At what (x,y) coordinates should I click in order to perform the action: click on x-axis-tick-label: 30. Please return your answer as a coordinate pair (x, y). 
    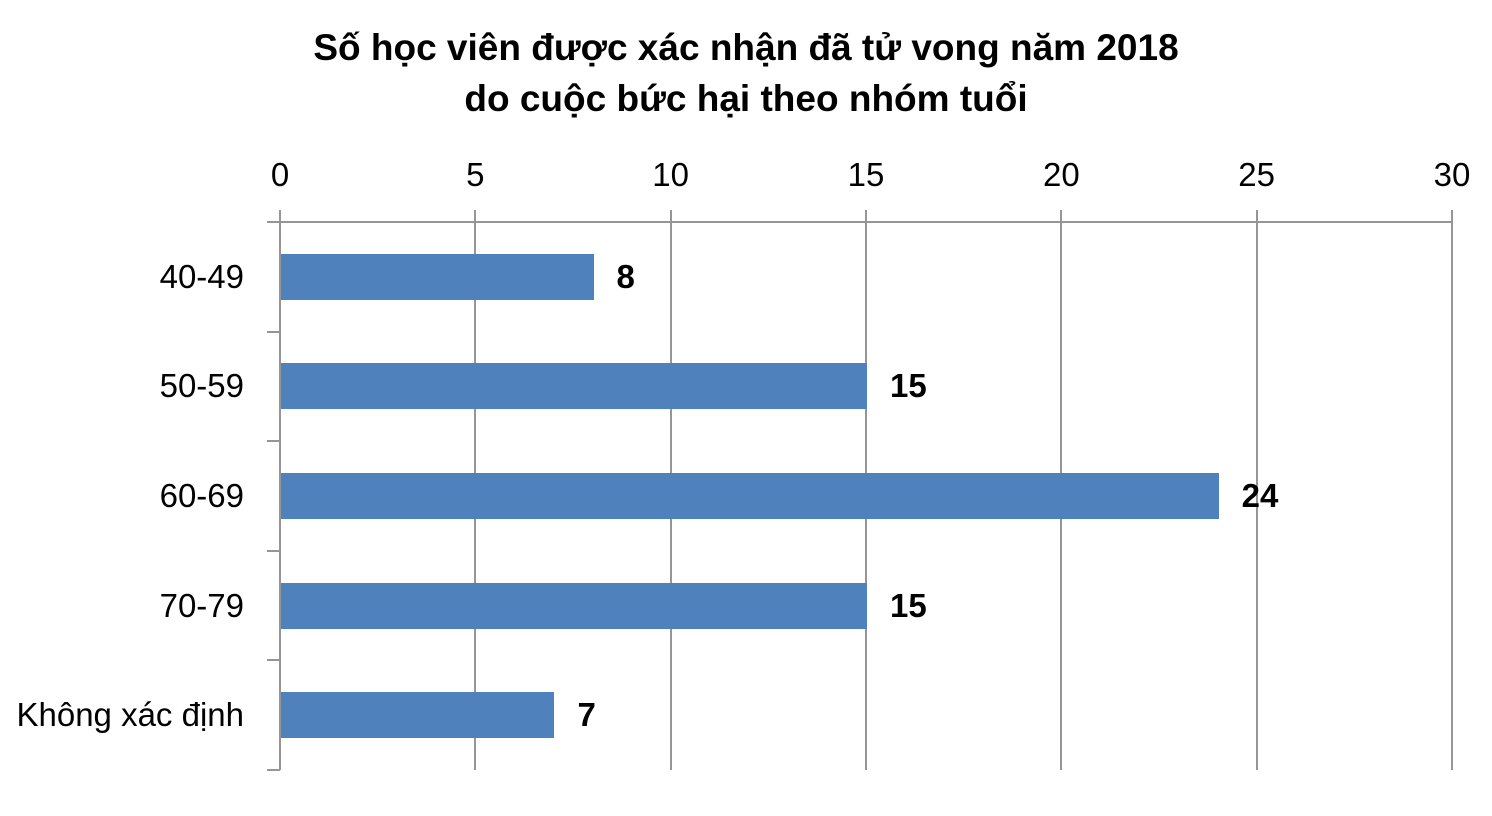
    Looking at the image, I should click on (1452, 174).